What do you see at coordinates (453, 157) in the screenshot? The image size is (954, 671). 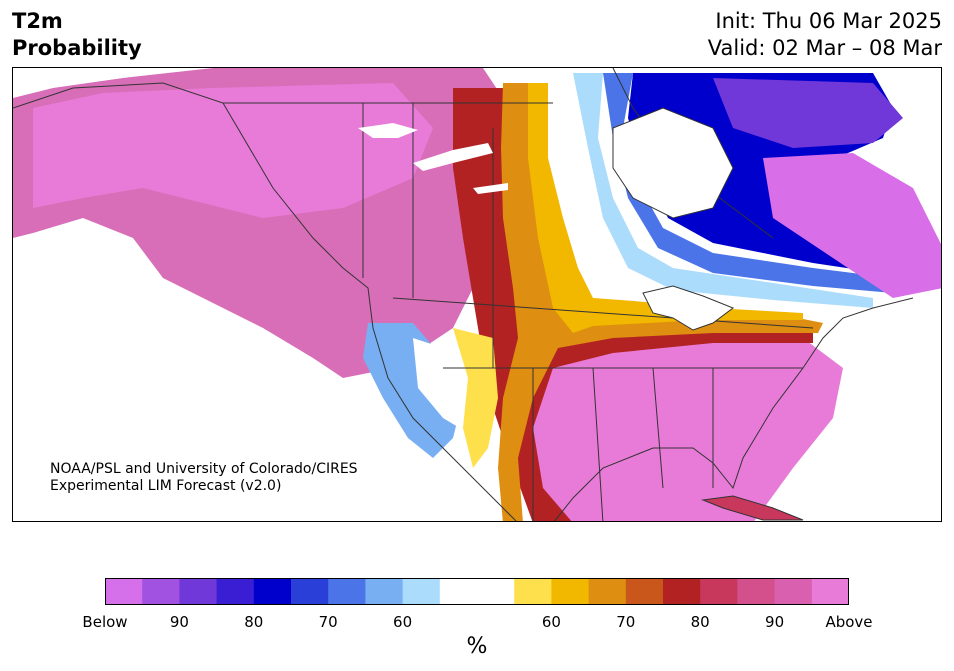 I see `great-slave-lake` at bounding box center [453, 157].